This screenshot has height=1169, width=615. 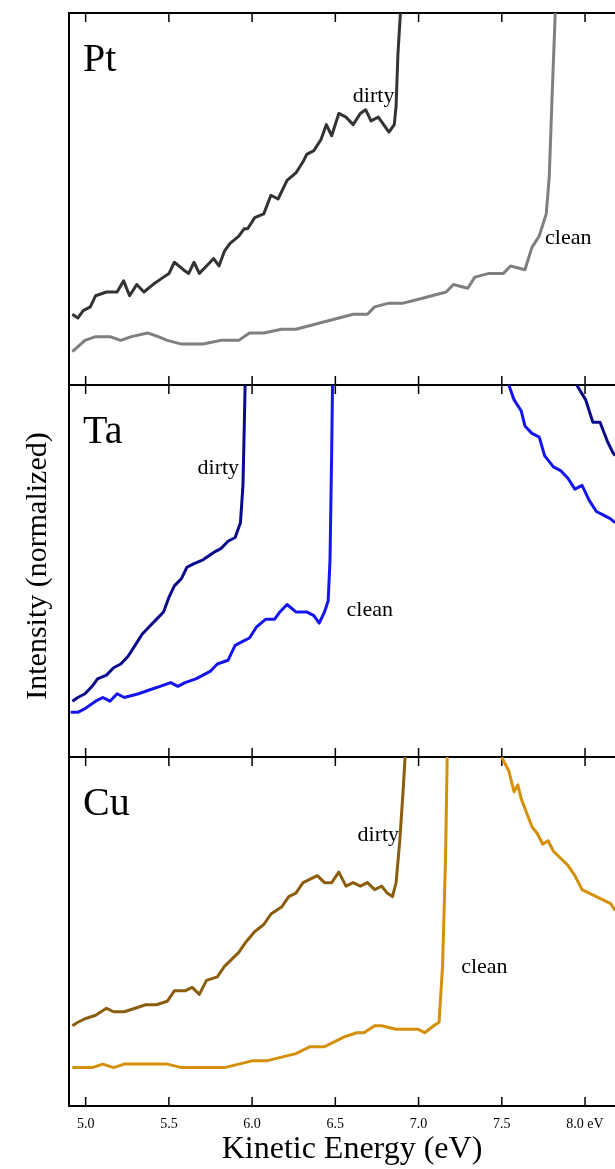 I want to click on text: Cu, so click(x=106, y=801).